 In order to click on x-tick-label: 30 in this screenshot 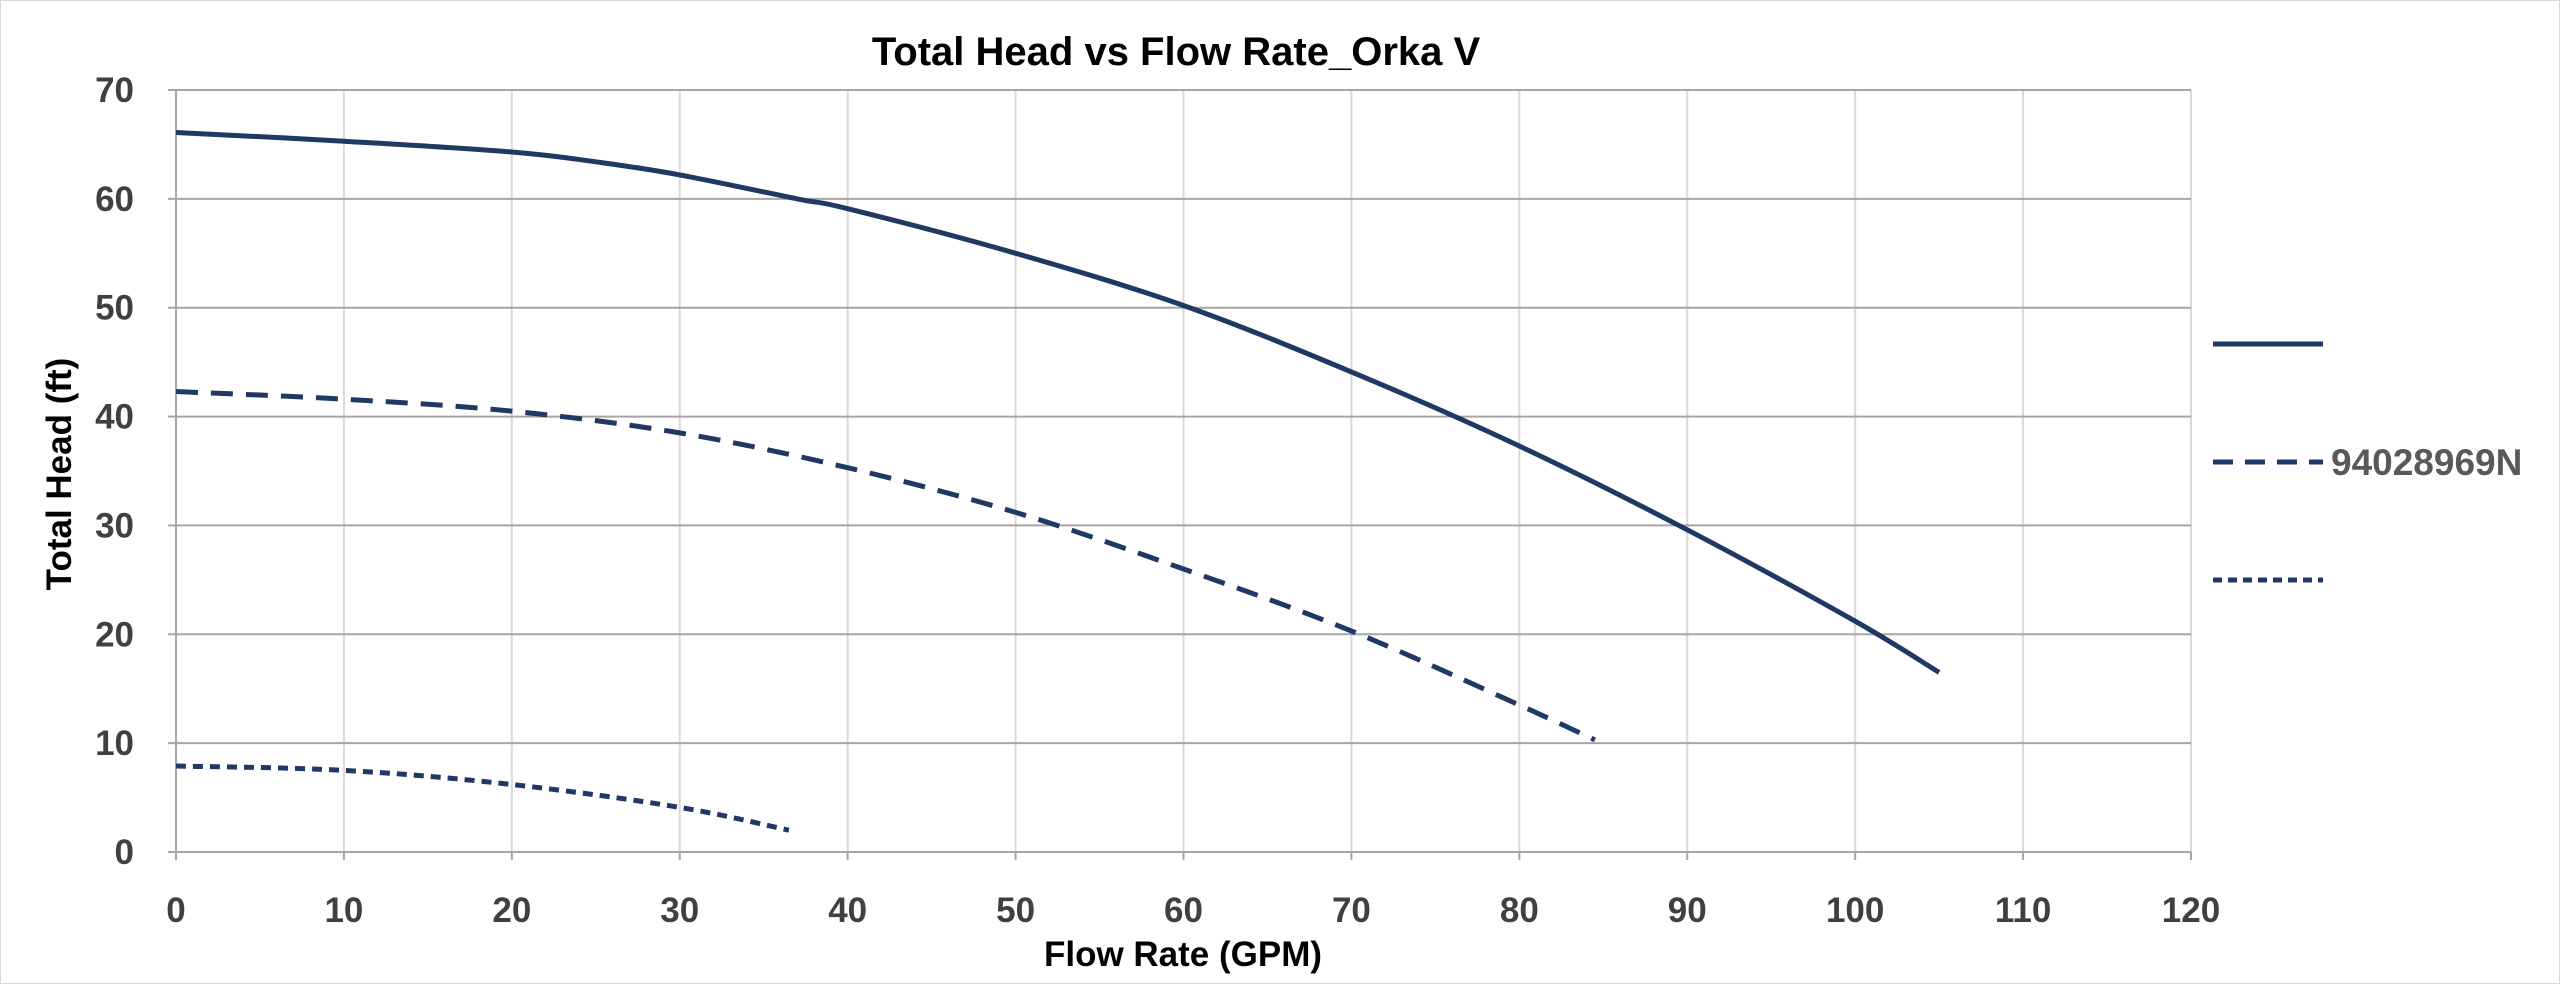, I will do `click(679, 910)`.